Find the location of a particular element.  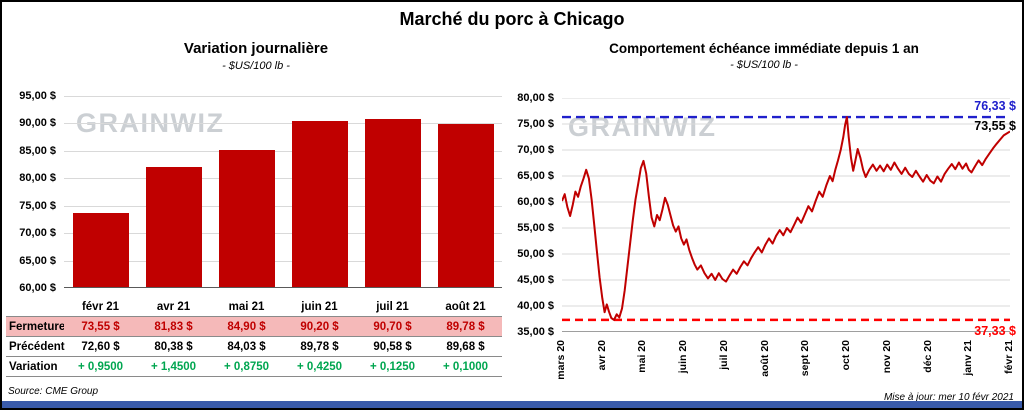

y-axis-tick-label: 50,00 $ is located at coordinates (535, 254).